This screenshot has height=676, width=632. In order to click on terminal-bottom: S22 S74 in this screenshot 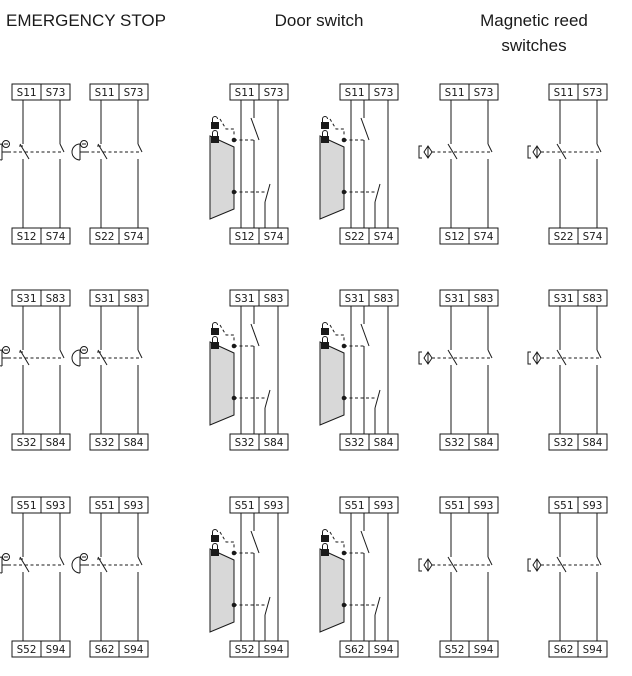, I will do `click(578, 236)`.